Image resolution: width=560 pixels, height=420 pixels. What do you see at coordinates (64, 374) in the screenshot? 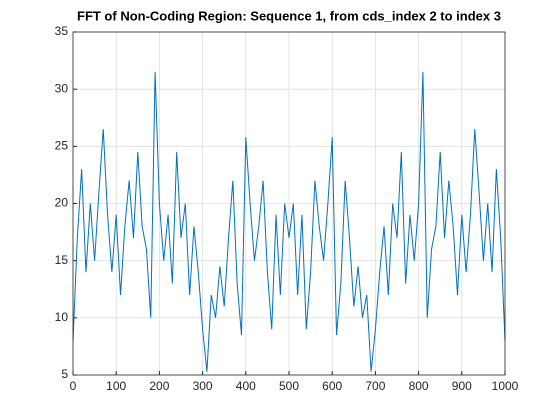
I see `y-tick-label: 5` at bounding box center [64, 374].